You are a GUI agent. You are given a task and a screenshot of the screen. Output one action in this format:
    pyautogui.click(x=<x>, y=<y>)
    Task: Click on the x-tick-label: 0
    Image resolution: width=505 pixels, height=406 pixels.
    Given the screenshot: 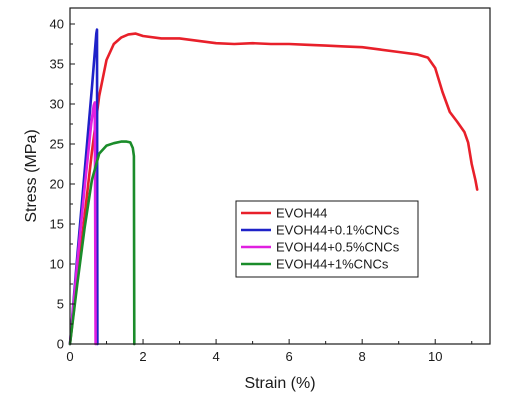 What is the action you would take?
    pyautogui.click(x=69, y=356)
    